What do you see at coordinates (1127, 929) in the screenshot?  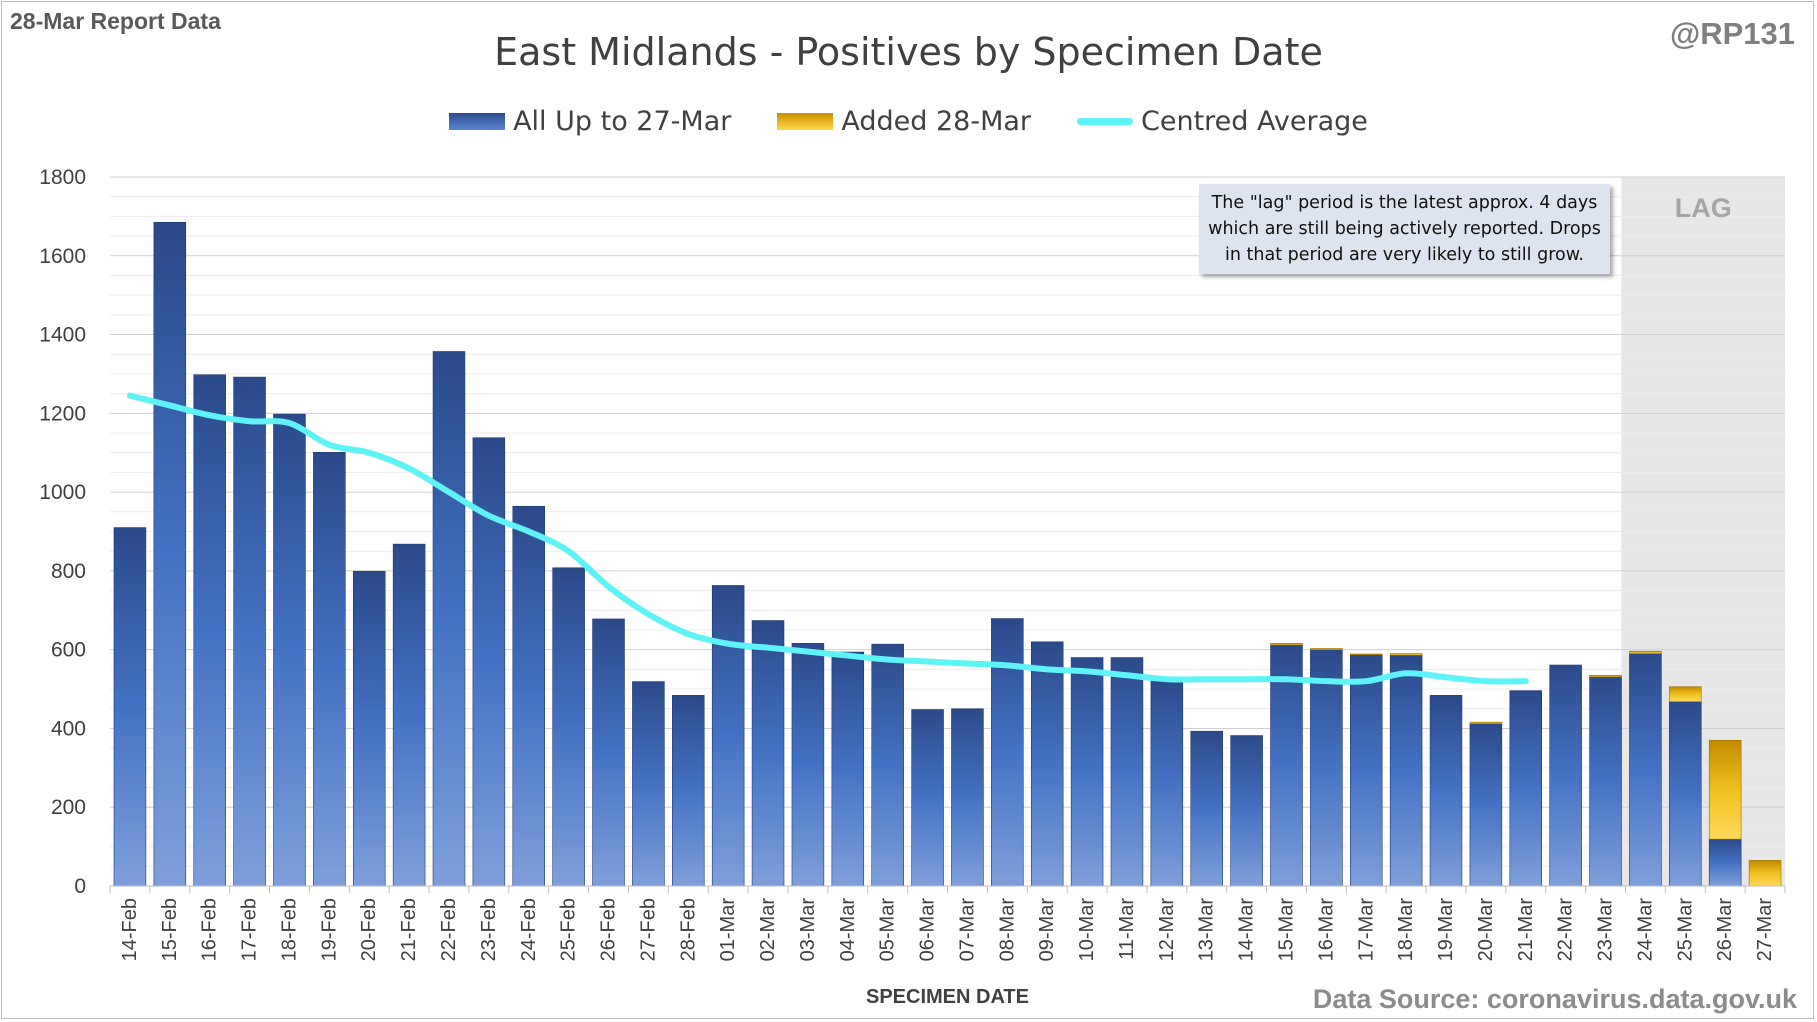 I see `x-tick-label: 11-Mar` at bounding box center [1127, 929].